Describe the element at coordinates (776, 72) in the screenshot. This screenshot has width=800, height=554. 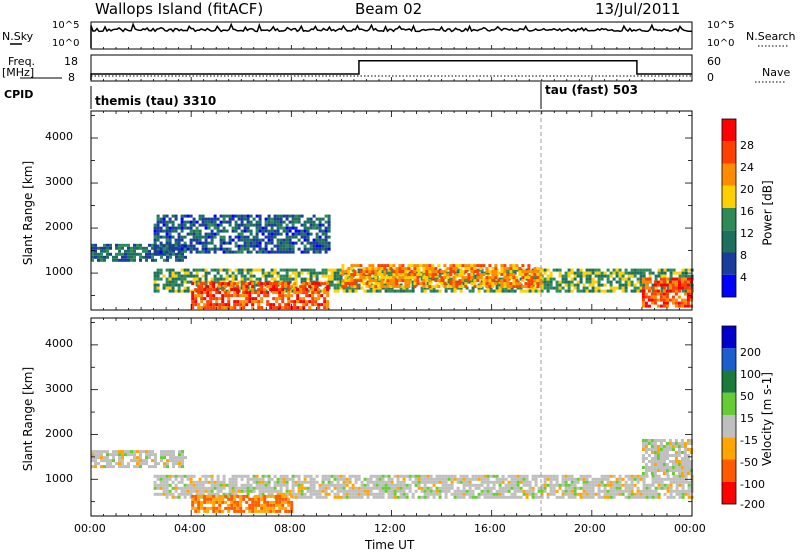
I see `nave-label: Nave` at that location.